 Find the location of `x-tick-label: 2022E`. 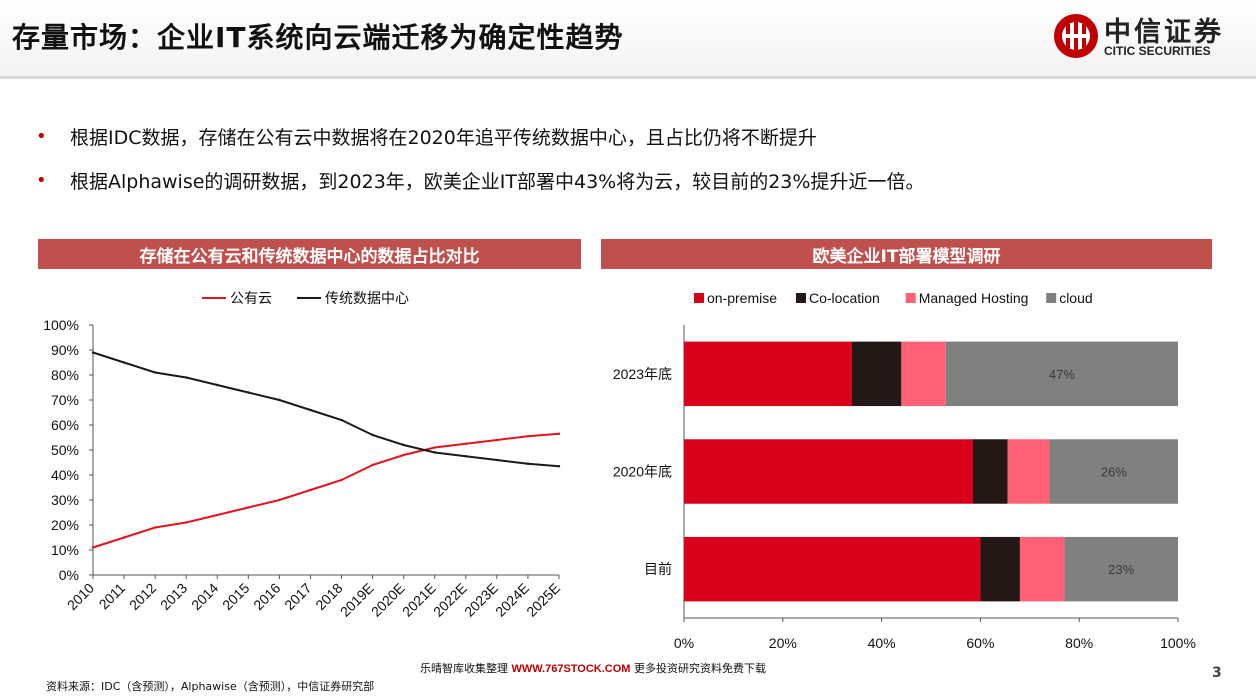

x-tick-label: 2022E is located at coordinates (450, 600).